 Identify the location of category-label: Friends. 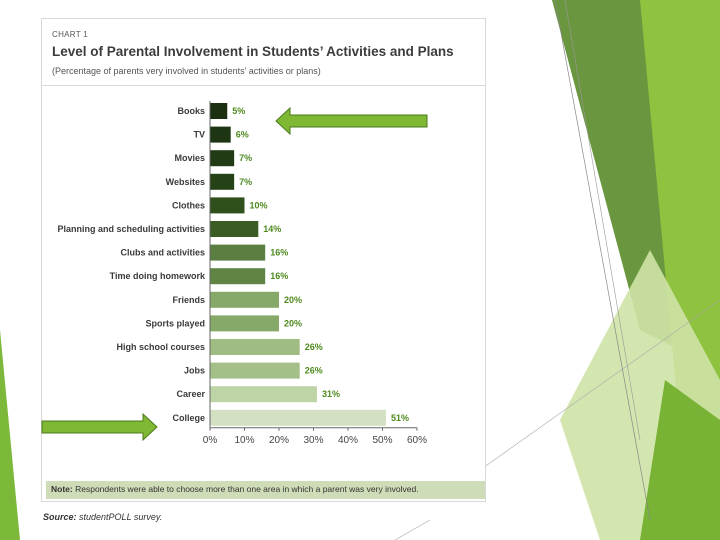
(188, 300).